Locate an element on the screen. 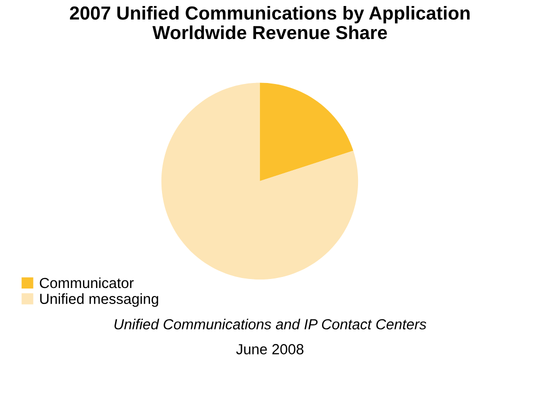  chart-title: 2007 Unified Communications by Application Worldwide Revenue Share is located at coordinates (270, 23).